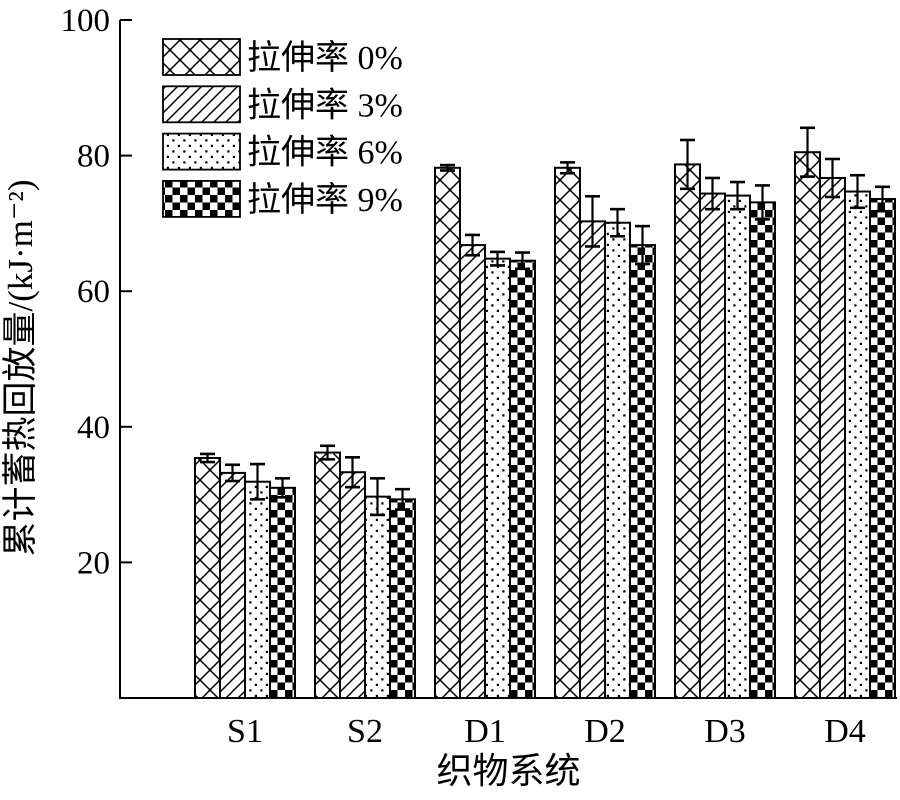 This screenshot has width=900, height=800. What do you see at coordinates (605, 731) in the screenshot?
I see `category-label-D2: D2` at bounding box center [605, 731].